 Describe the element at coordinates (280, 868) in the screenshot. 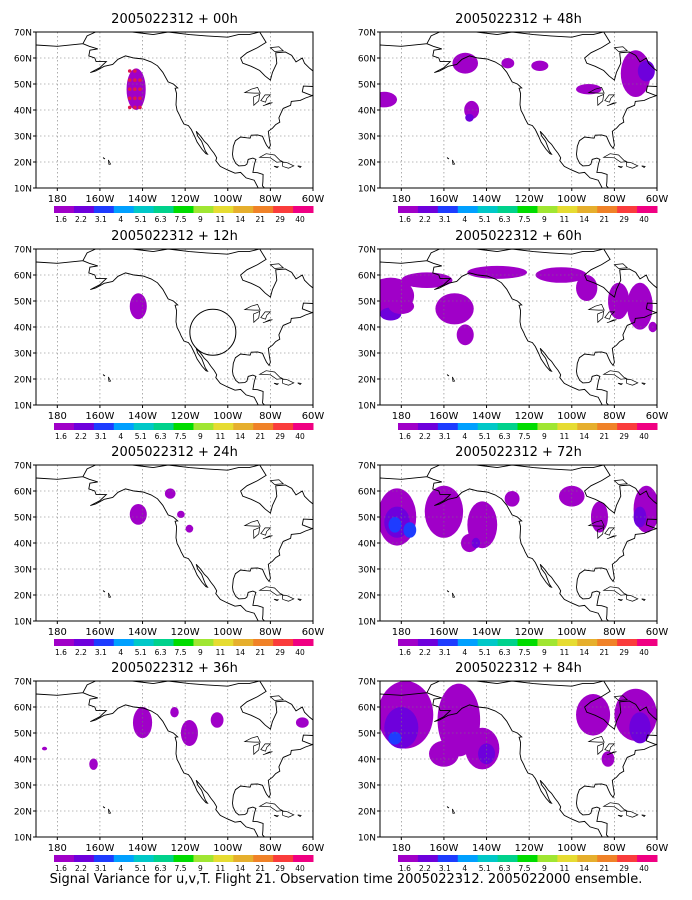

I see `colorbar-label: 29` at that location.